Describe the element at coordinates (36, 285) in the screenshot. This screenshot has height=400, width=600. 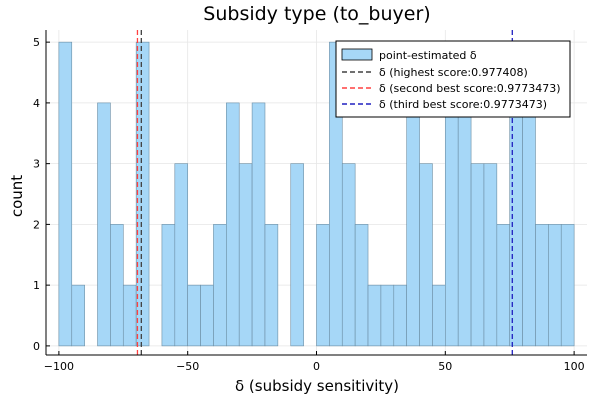
I see `y-tick-label: 1` at that location.